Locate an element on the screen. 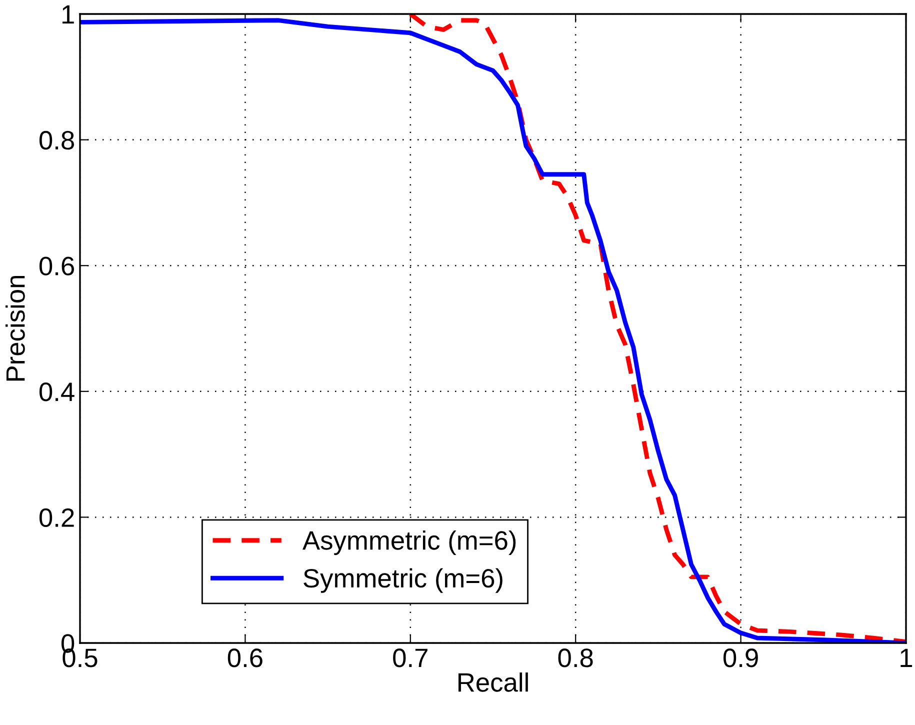 The image size is (915, 725). x-tick-label: 0.6 is located at coordinates (245, 658).